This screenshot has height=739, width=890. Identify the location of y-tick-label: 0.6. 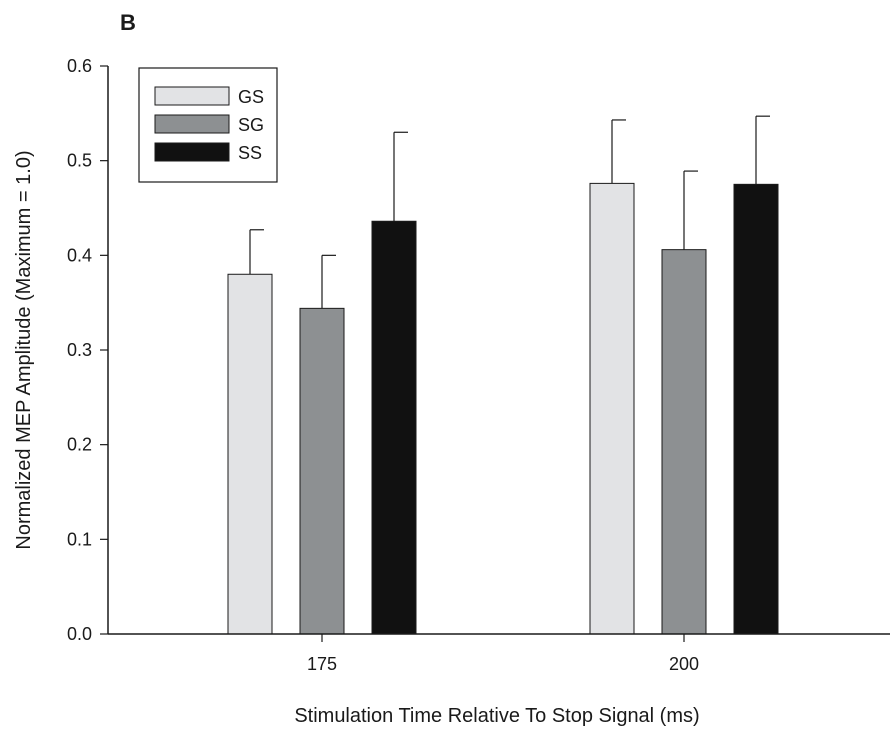
(79, 66).